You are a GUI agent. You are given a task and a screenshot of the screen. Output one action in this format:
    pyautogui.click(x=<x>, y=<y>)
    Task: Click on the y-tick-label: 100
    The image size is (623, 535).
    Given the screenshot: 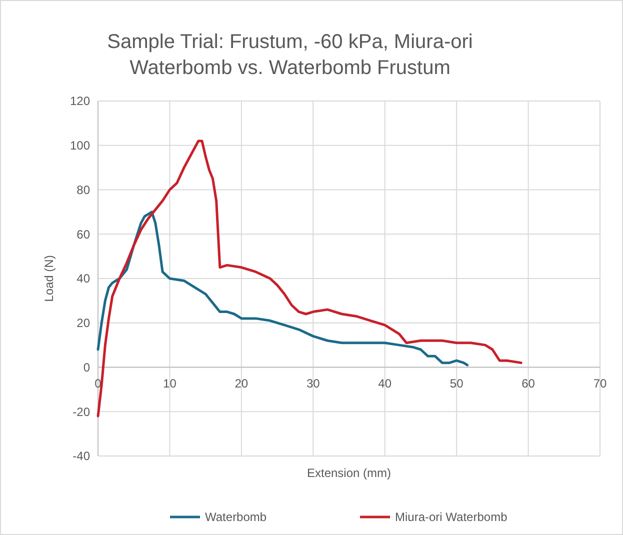 What is the action you would take?
    pyautogui.click(x=80, y=145)
    